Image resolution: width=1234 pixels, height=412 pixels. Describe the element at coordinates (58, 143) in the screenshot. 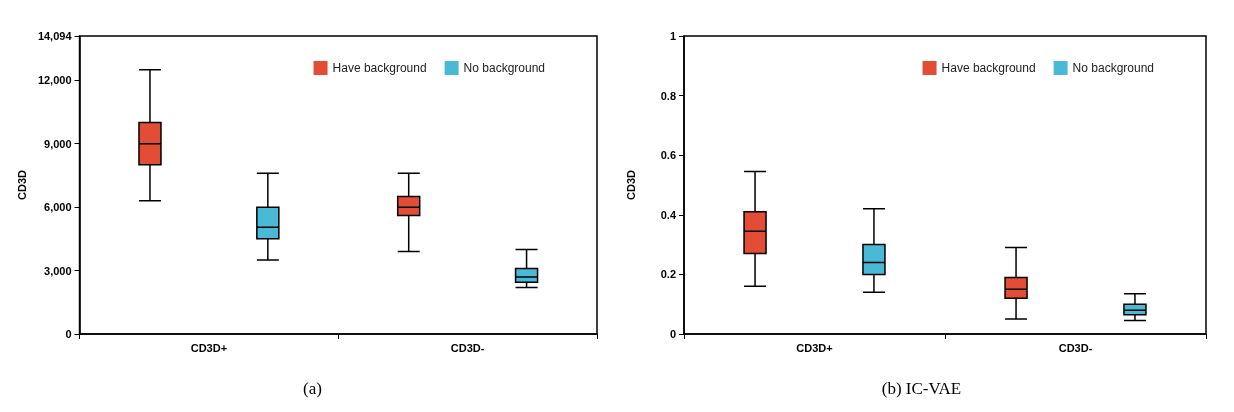

I see `y-tick-label: 9,000` at that location.